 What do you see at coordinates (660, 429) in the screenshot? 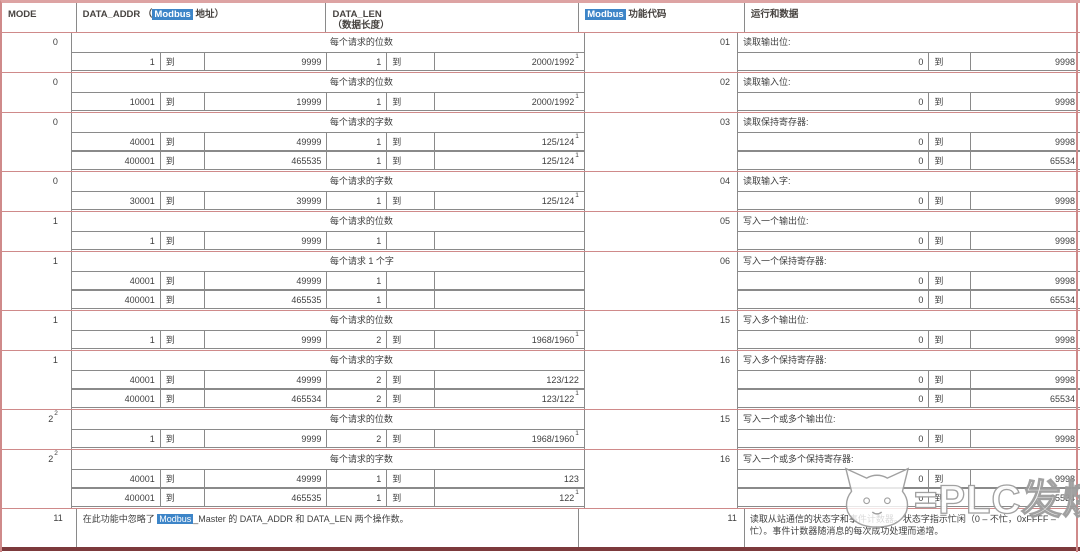
I see `function-code-cell: 15` at bounding box center [660, 429].